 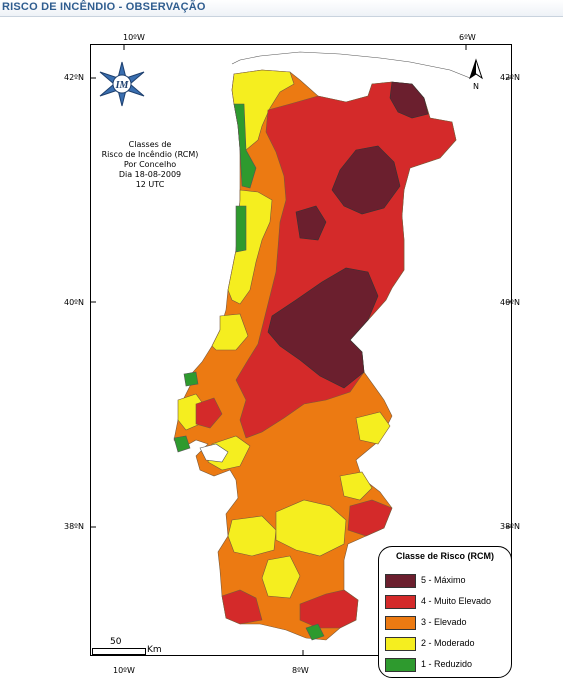 What do you see at coordinates (150, 184) in the screenshot?
I see `caption-line: 12 UTC` at bounding box center [150, 184].